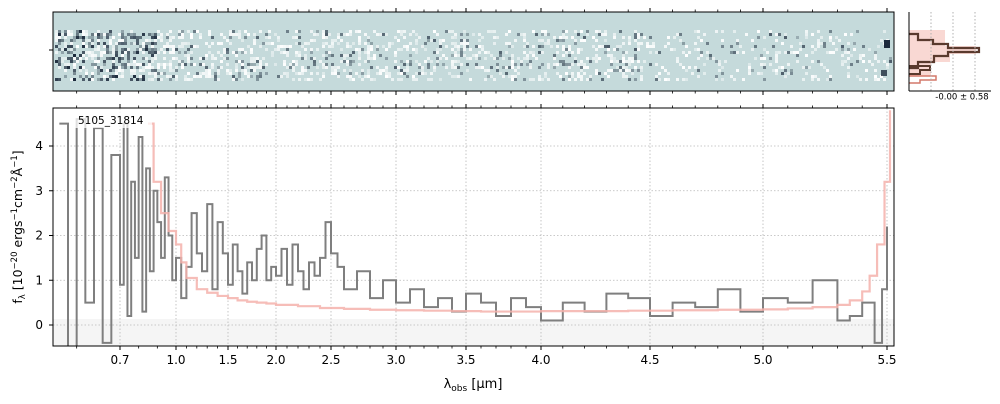  Describe the element at coordinates (945, 51) in the screenshot. I see `hist-line` at that location.